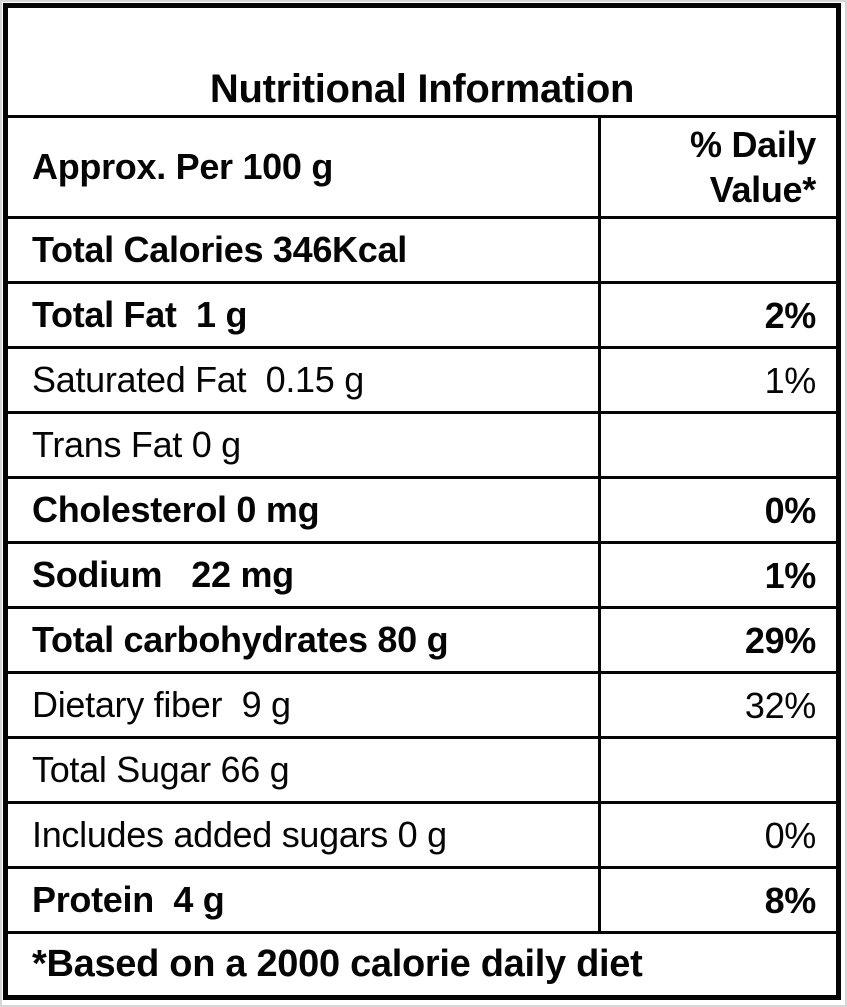 Image resolution: width=847 pixels, height=1007 pixels. Describe the element at coordinates (304, 575) in the screenshot. I see `row-label: Sodium 22 mg` at that location.